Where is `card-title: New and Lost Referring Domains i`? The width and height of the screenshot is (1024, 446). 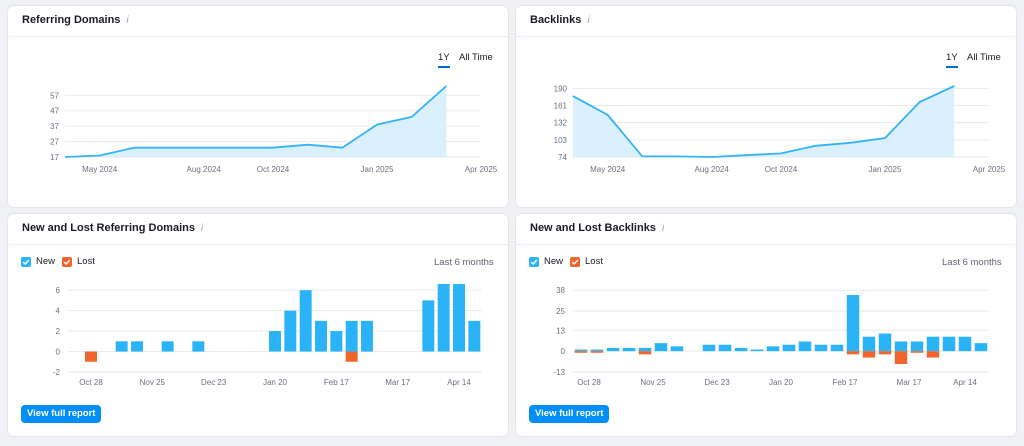 card-title: New and Lost Referring Domains i is located at coordinates (113, 228).